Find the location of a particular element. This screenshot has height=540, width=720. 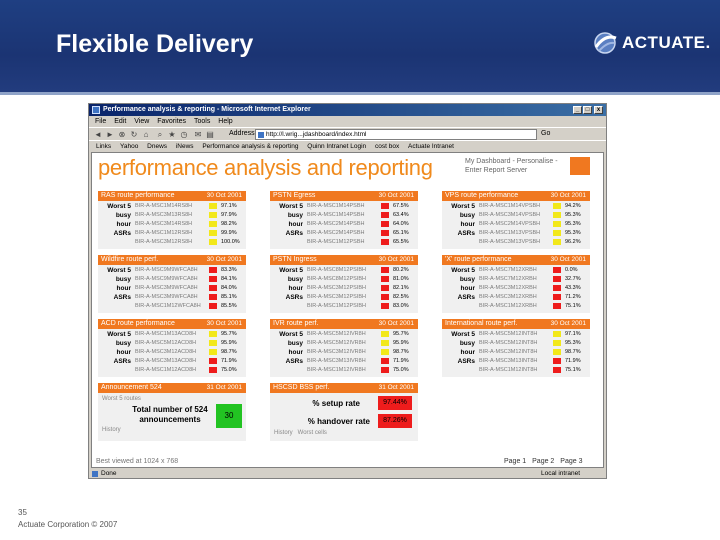

route-row: BIR-A-MSC3M13ACD8H 71.9% is located at coordinates (189, 361).